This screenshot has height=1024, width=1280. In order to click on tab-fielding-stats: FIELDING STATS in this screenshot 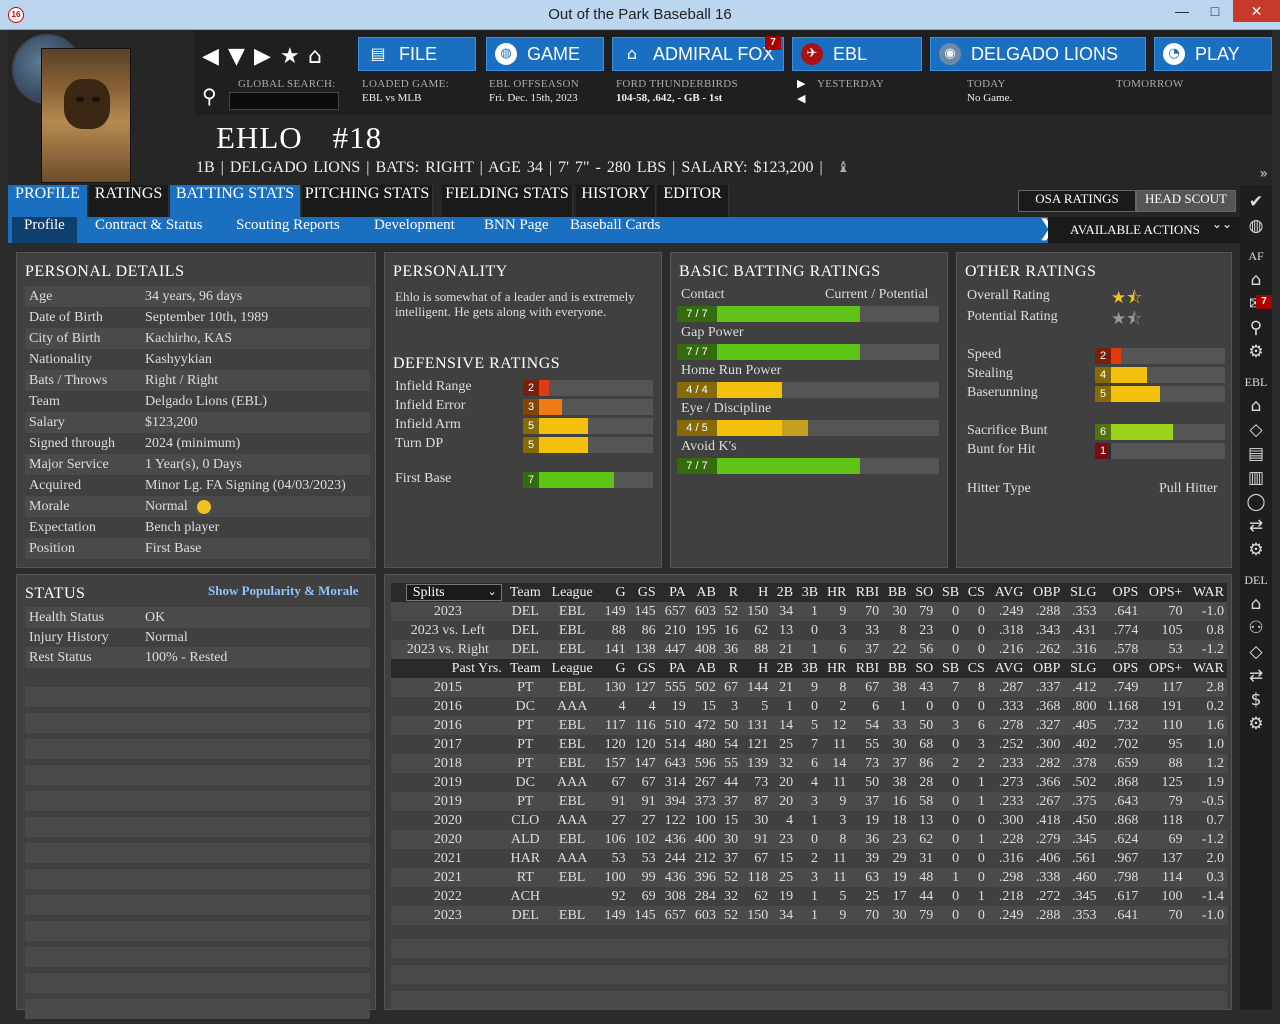, I will do `click(507, 201)`.